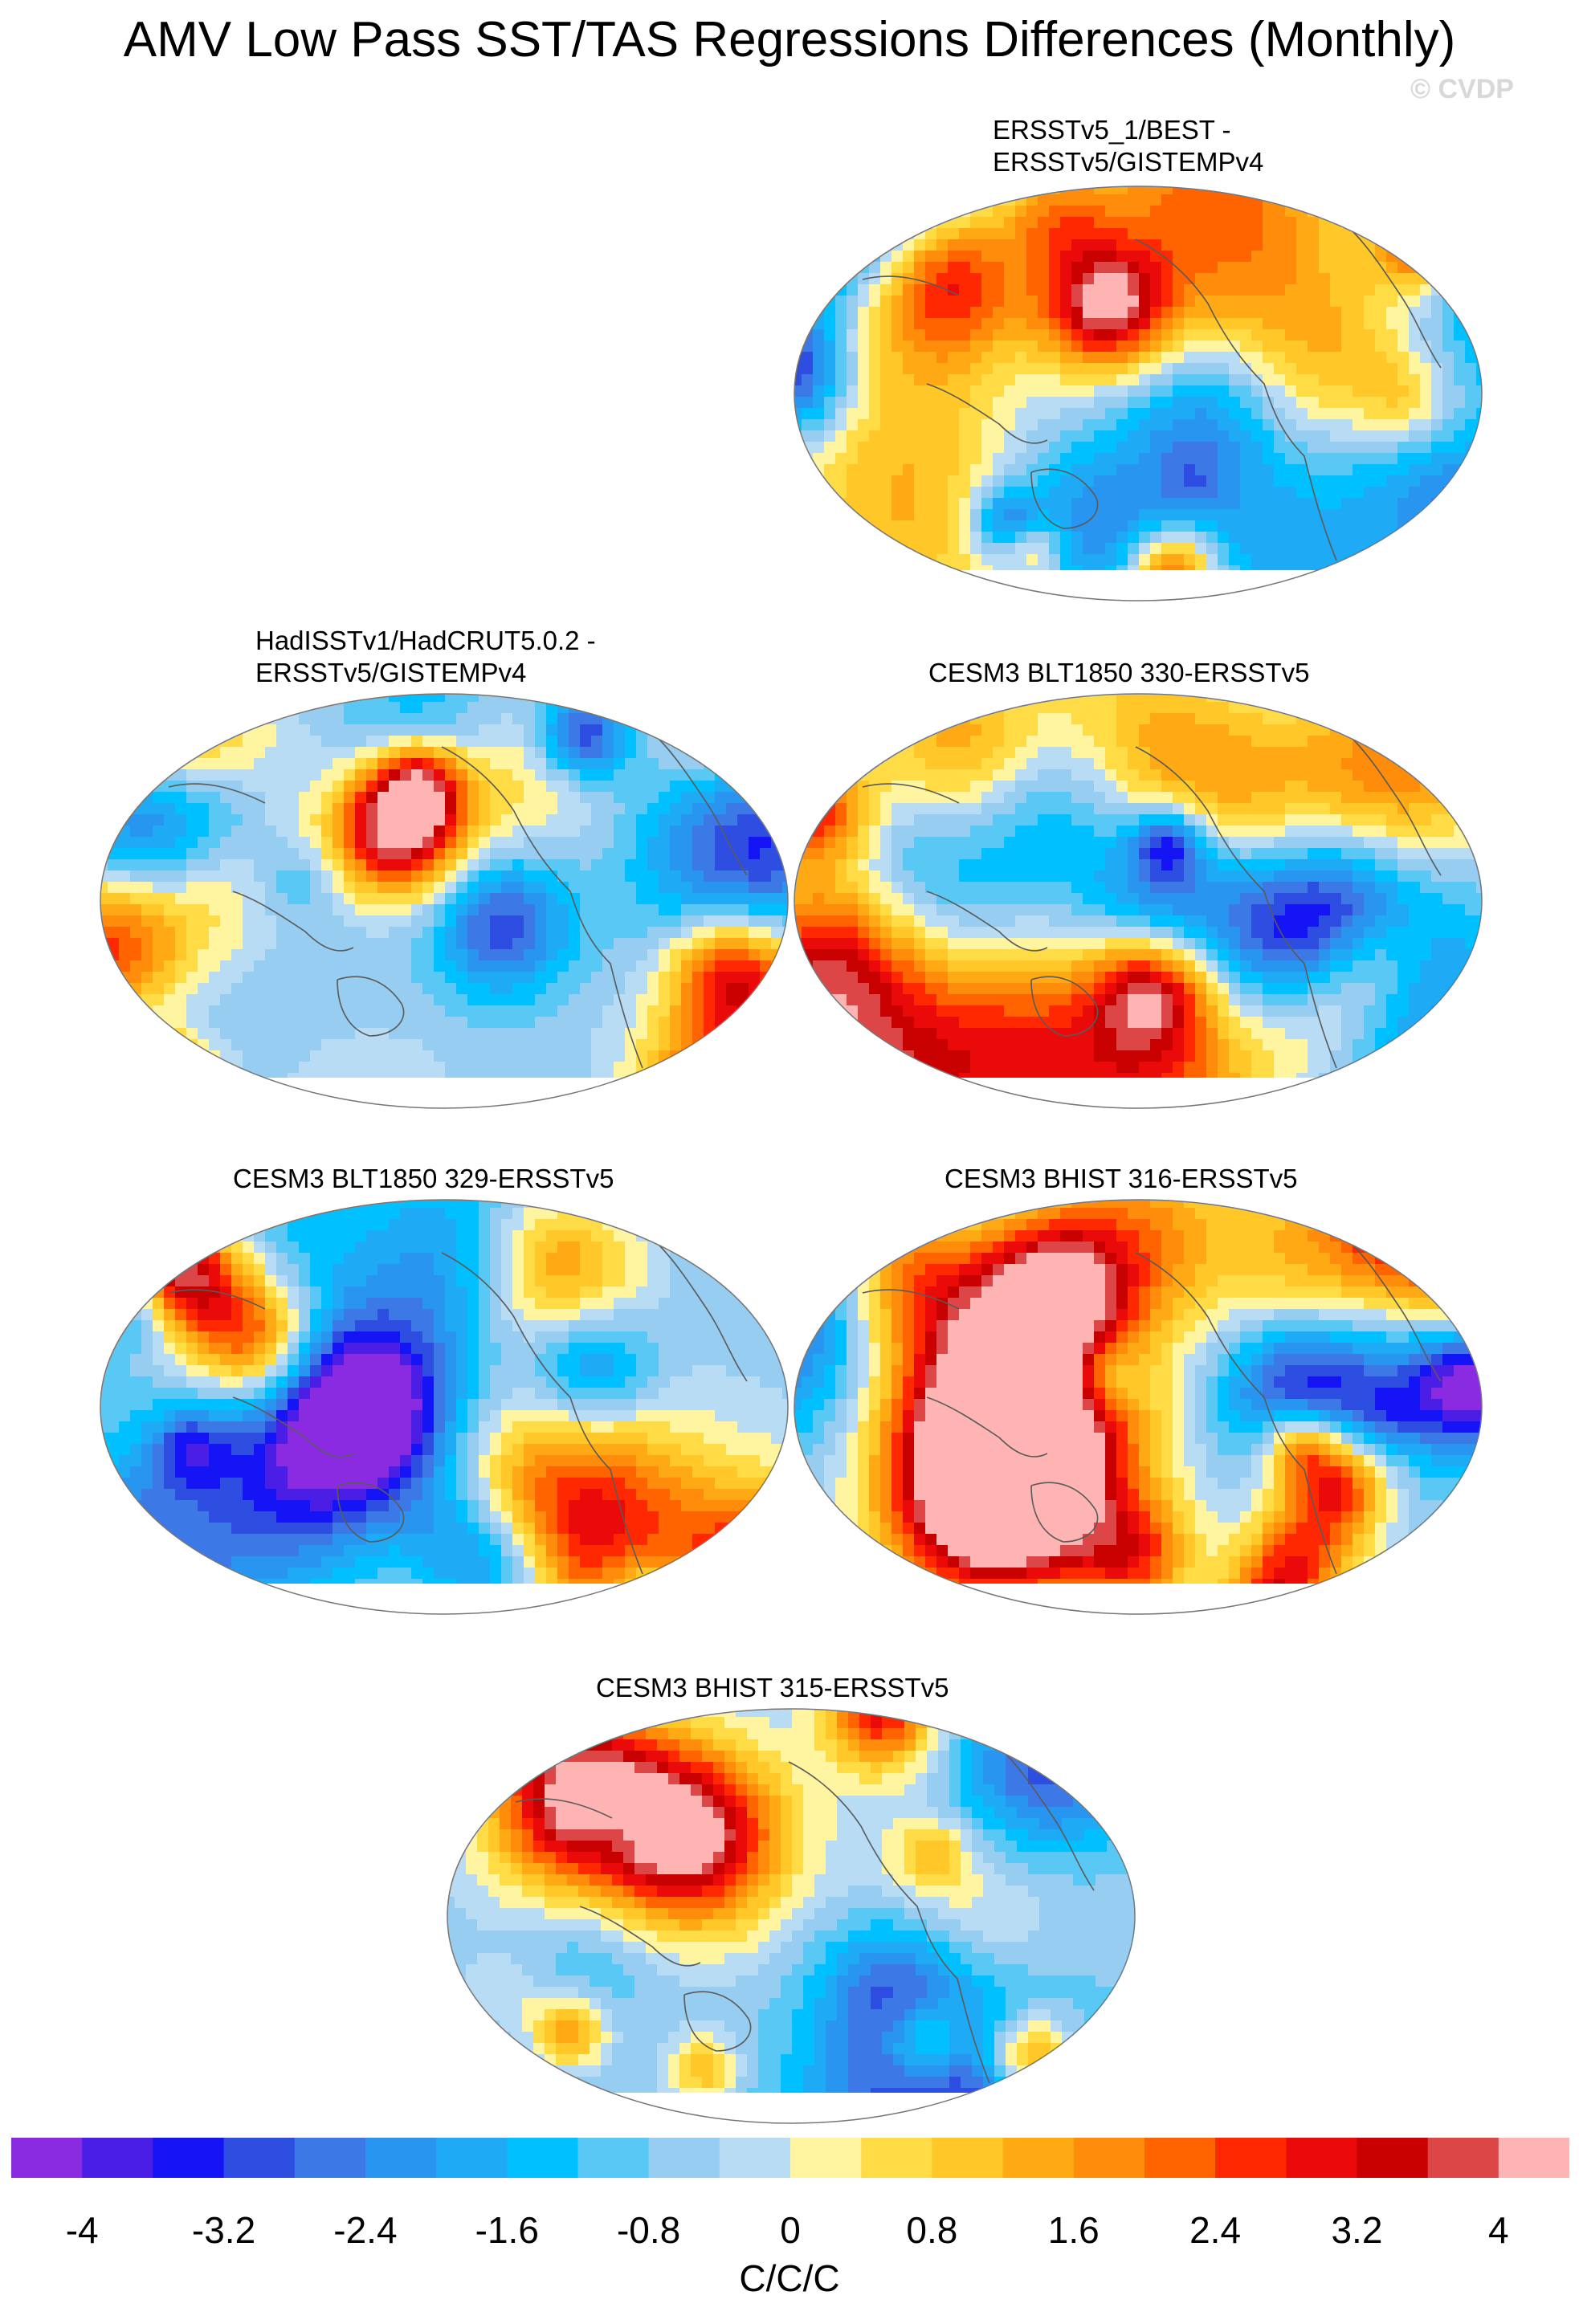 Image resolution: width=1579 pixels, height=2324 pixels. I want to click on colorbar-tick-label: 0.8, so click(932, 2230).